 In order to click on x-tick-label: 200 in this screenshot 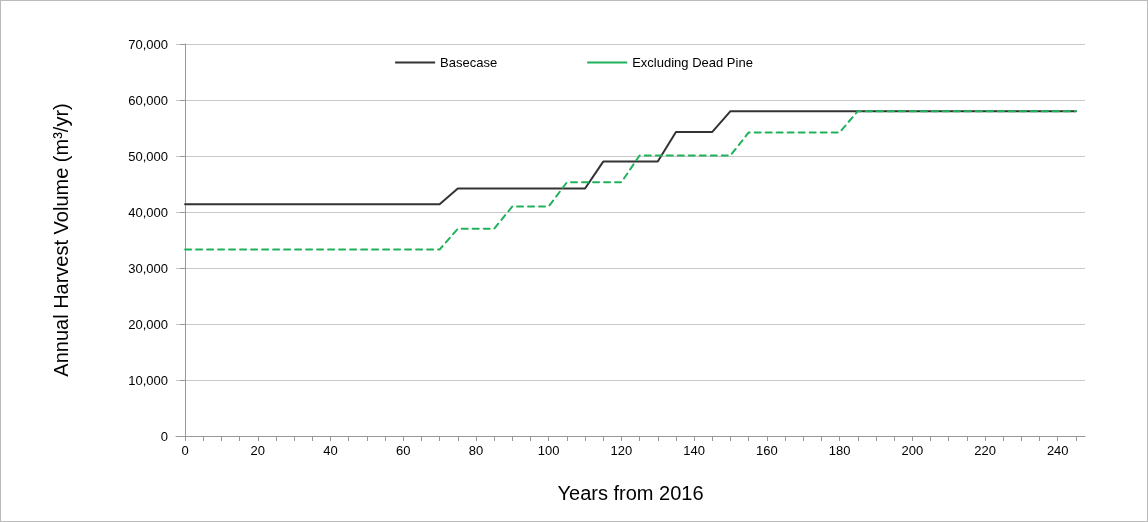, I will do `click(912, 450)`.